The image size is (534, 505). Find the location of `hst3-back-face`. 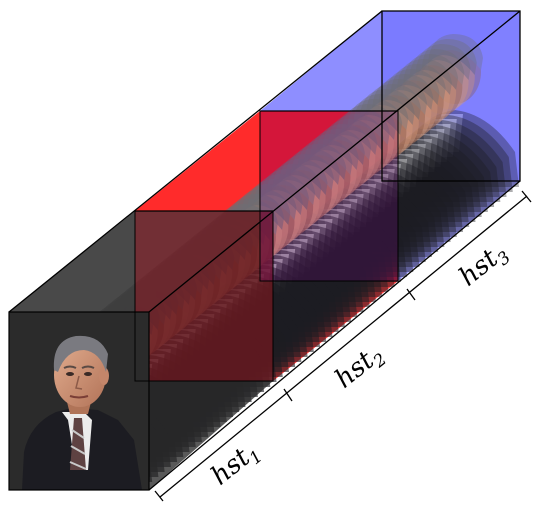

hst3-back-face is located at coordinates (451, 96).